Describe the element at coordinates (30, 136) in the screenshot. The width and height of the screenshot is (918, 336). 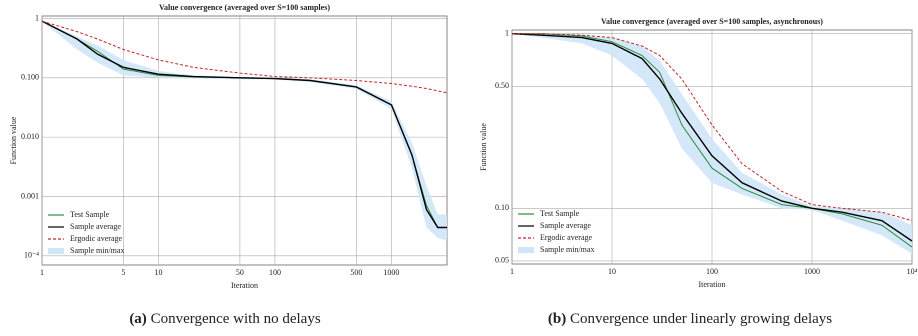
I see `y-tick-label: 0.010` at that location.